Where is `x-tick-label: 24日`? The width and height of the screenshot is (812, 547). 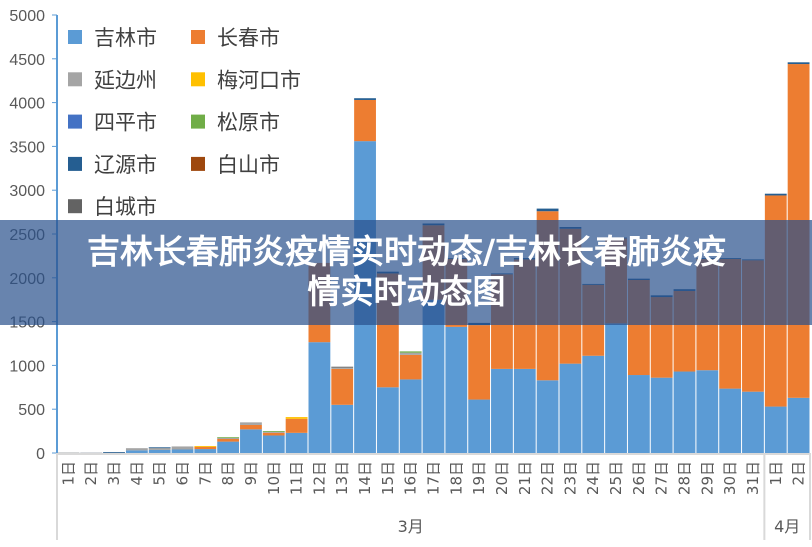 x-tick-label: 24日 is located at coordinates (593, 478).